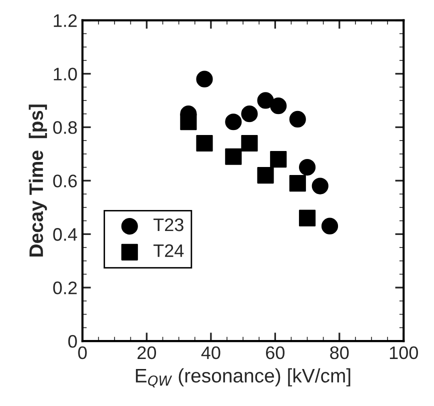 The height and width of the screenshot is (406, 434). What do you see at coordinates (65, 234) in the screenshot?
I see `y-tick-label: 0.4` at bounding box center [65, 234].